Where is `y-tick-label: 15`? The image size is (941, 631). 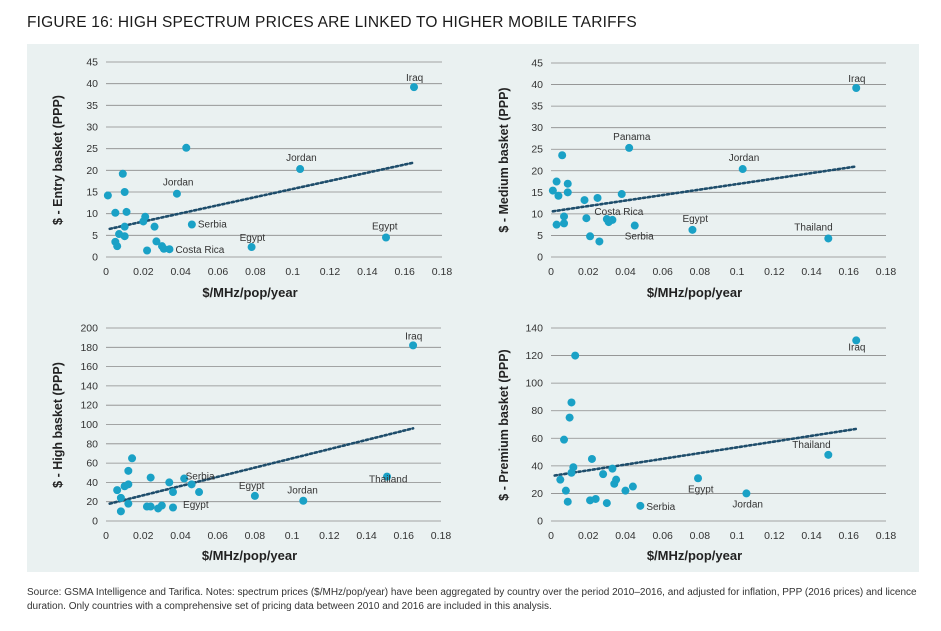
y-tick-label: 15 is located at coordinates (537, 193).